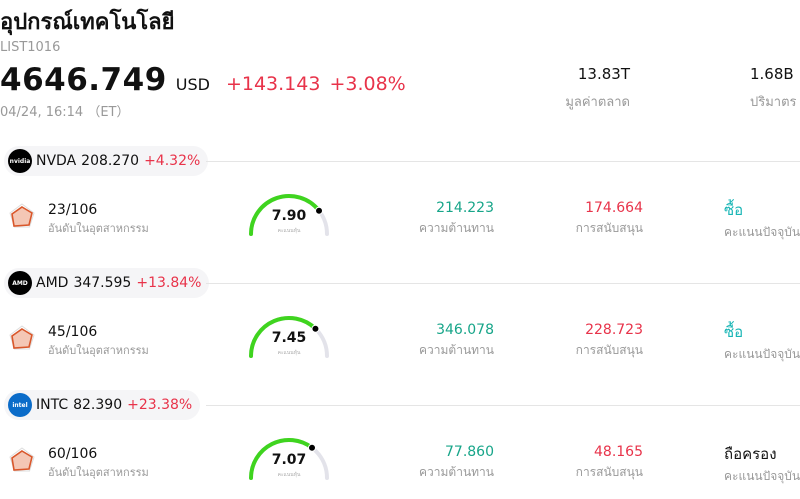  I want to click on industry-rank-value: 23/106, so click(73, 210).